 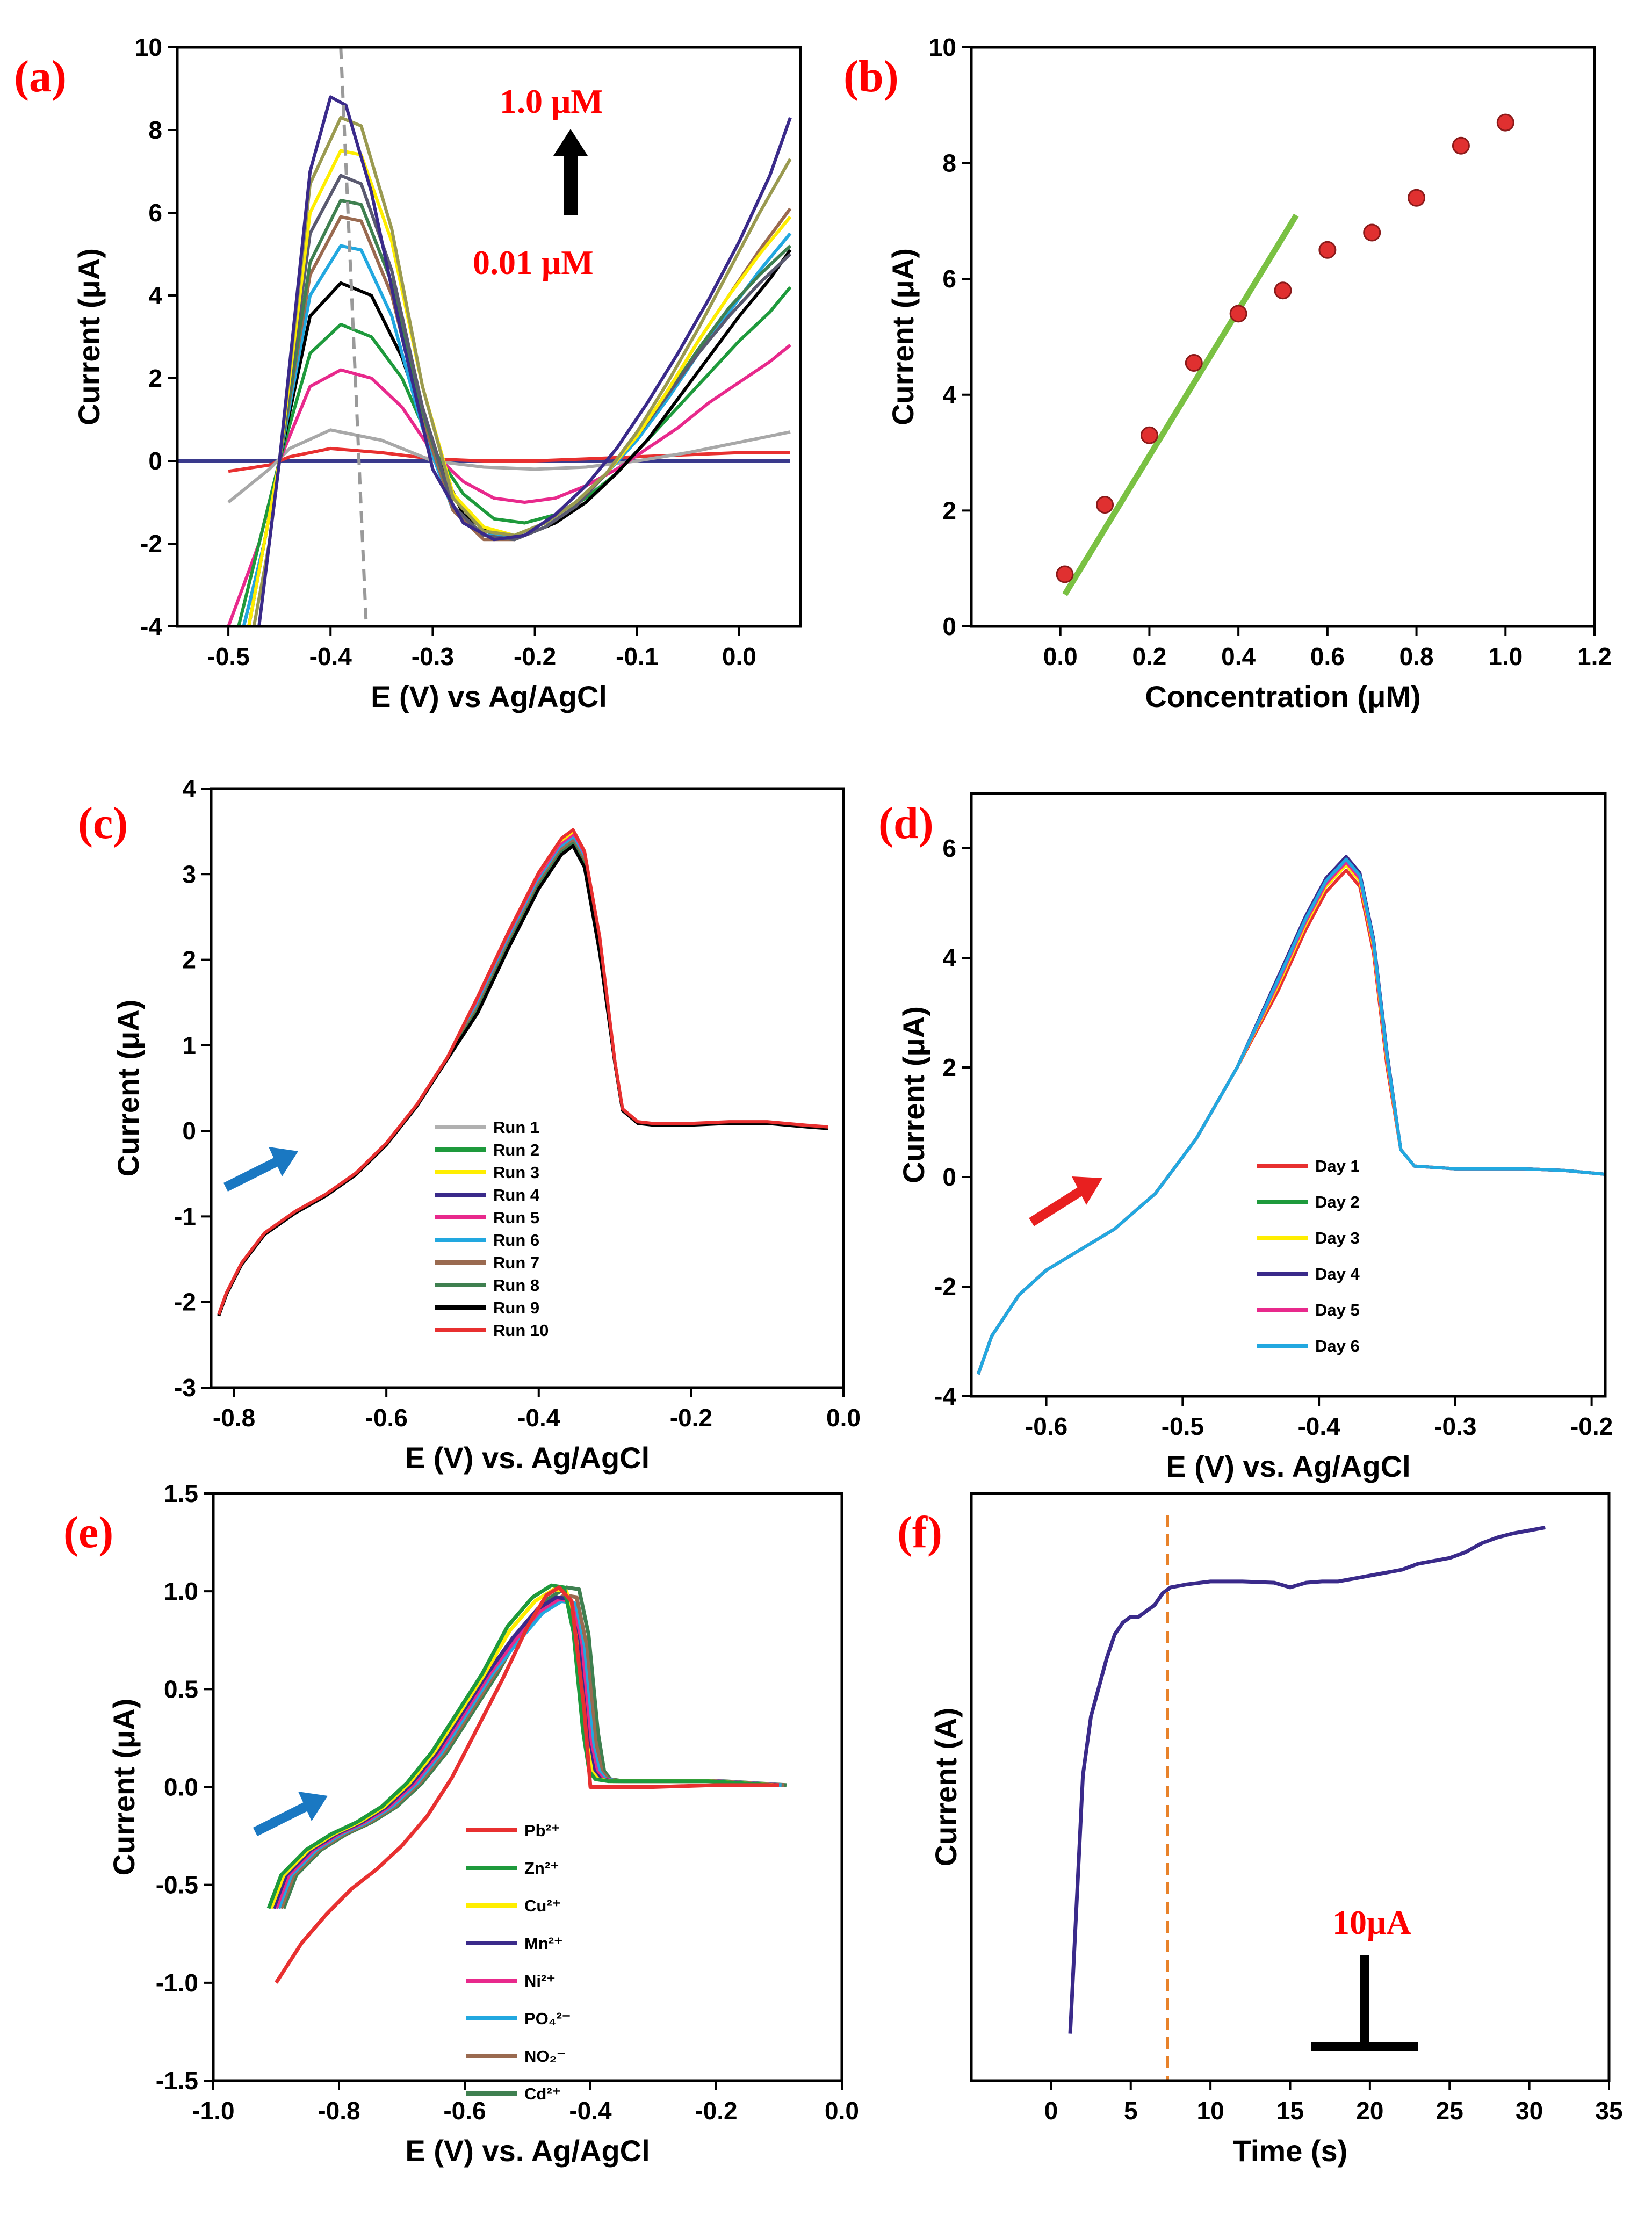 What do you see at coordinates (1131, 2111) in the screenshot?
I see `x-tick-label: 5` at bounding box center [1131, 2111].